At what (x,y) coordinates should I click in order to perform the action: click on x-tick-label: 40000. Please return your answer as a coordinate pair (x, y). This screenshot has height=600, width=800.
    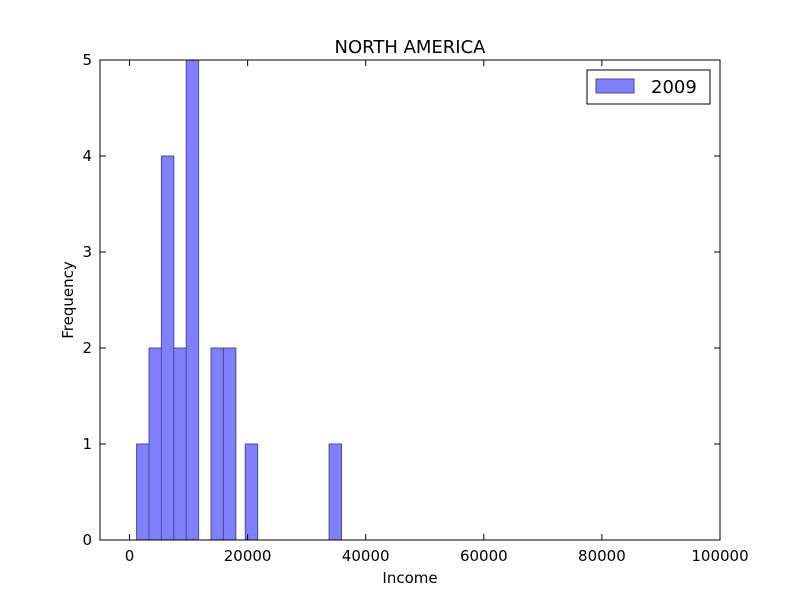
    Looking at the image, I should click on (366, 556).